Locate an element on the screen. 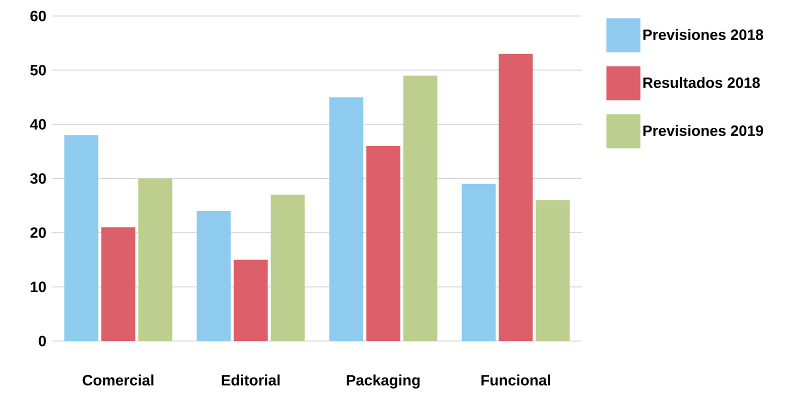 The width and height of the screenshot is (808, 411). x-tick-label: Funcional is located at coordinates (515, 380).